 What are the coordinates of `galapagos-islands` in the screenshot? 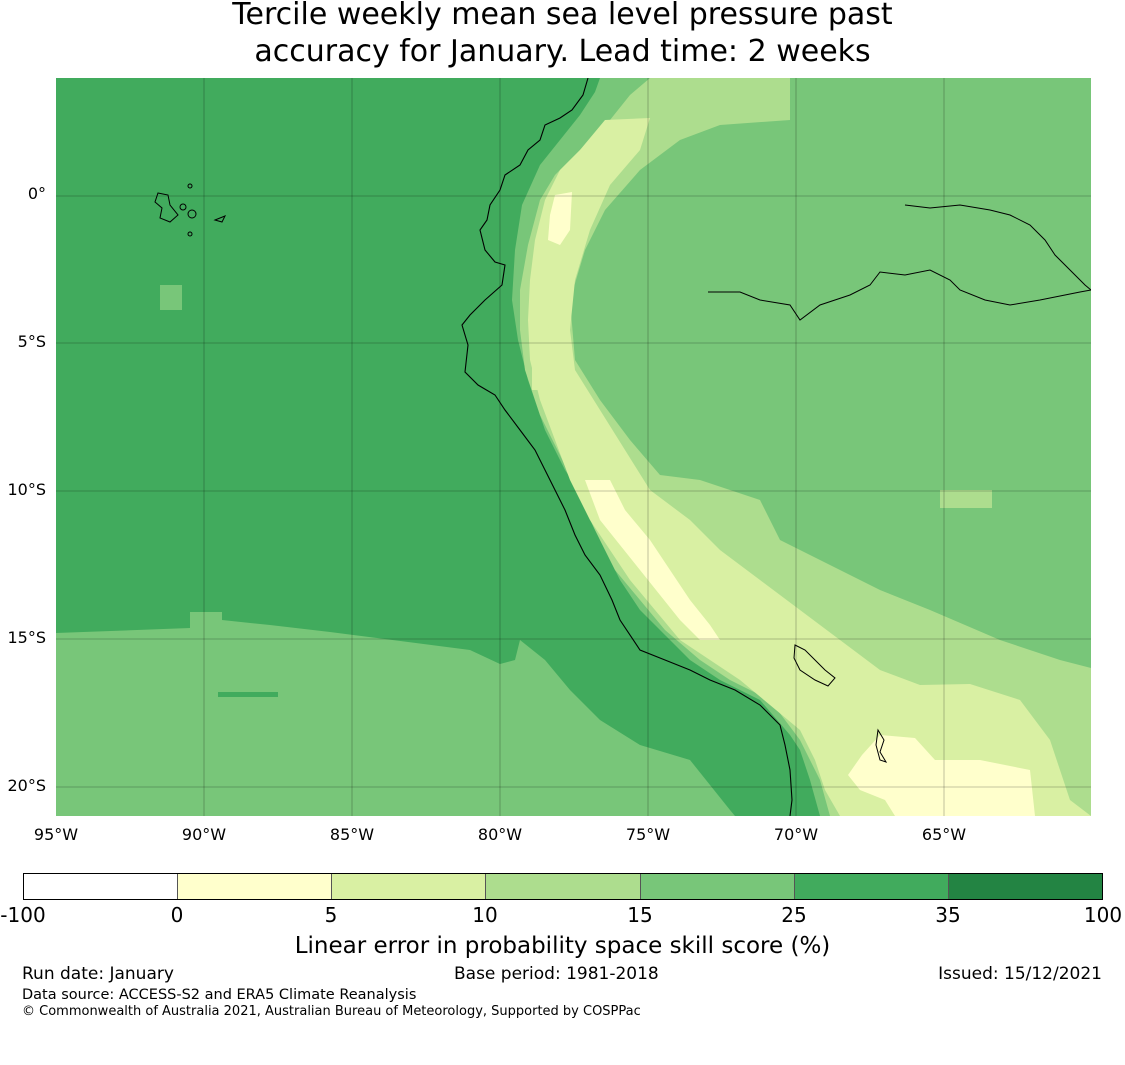 It's located at (190, 210).